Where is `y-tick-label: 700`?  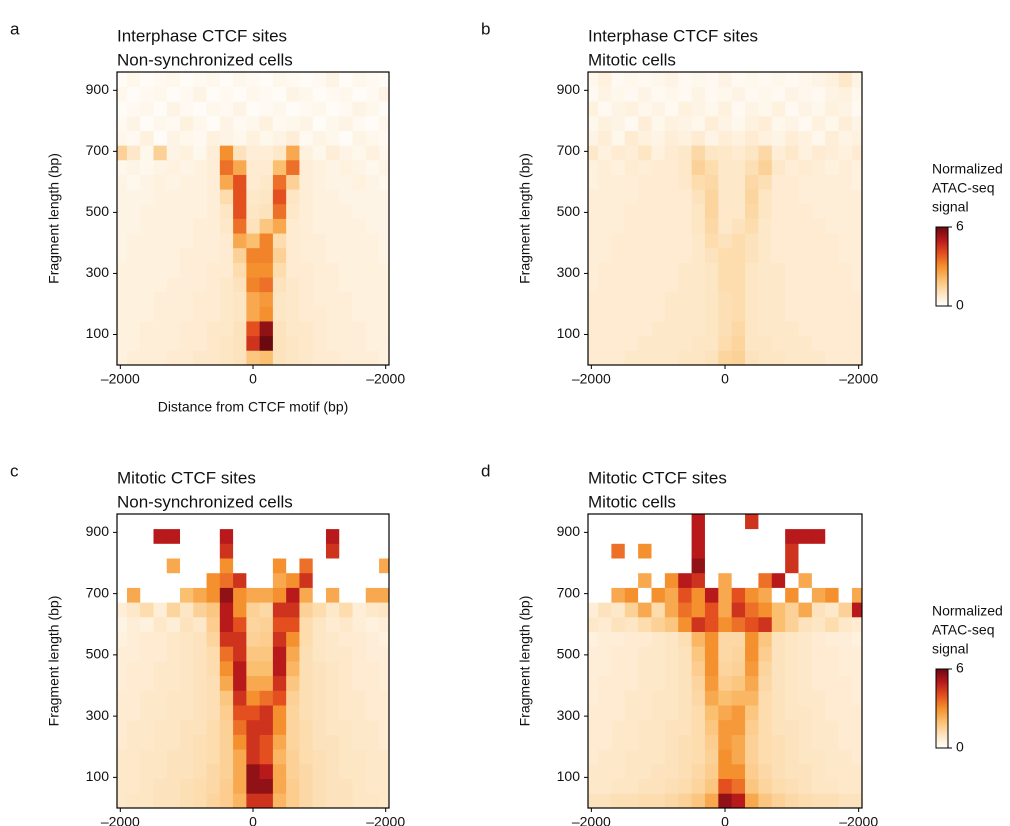 y-tick-label: 700 is located at coordinates (98, 592).